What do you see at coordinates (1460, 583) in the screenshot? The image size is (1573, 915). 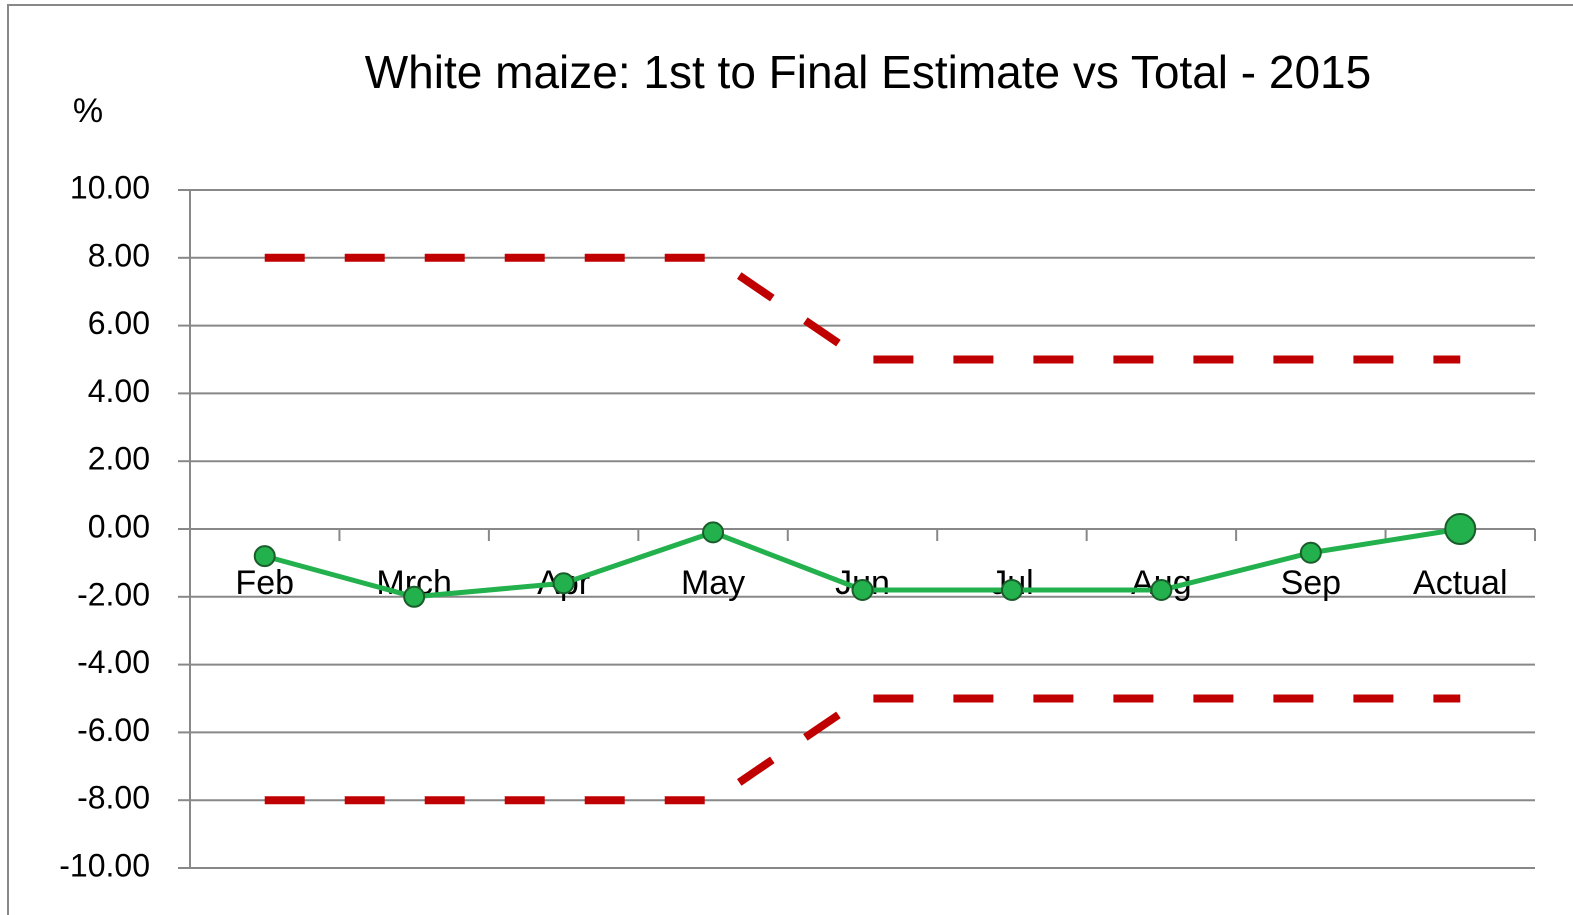 I see `x-tick-label: Actual` at bounding box center [1460, 583].